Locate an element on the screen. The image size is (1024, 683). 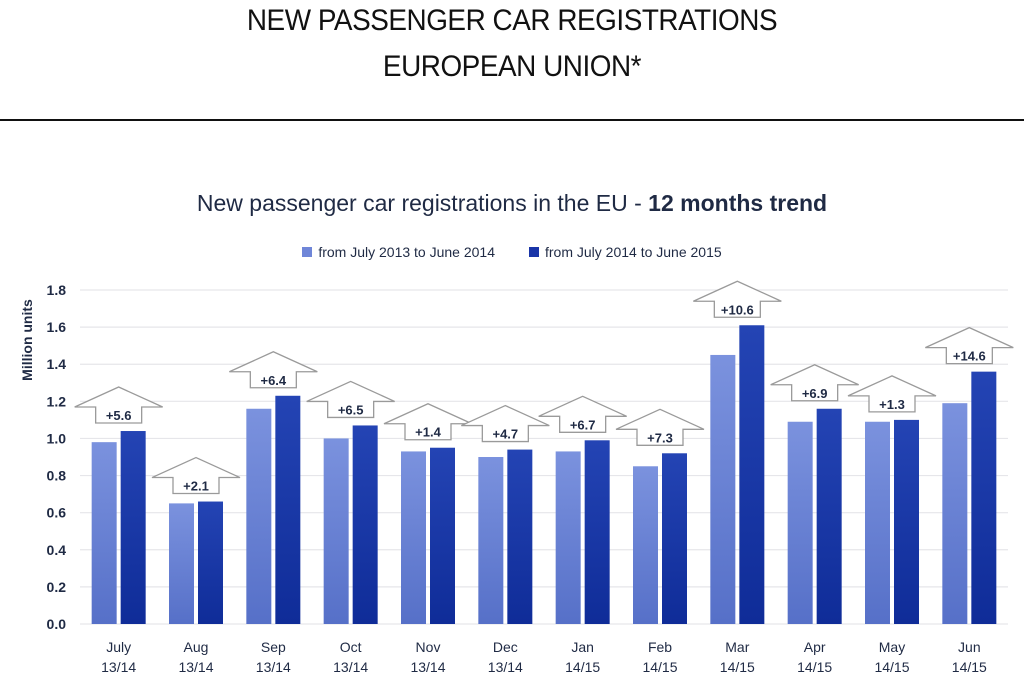
change-label: +2.1 is located at coordinates (196, 486).